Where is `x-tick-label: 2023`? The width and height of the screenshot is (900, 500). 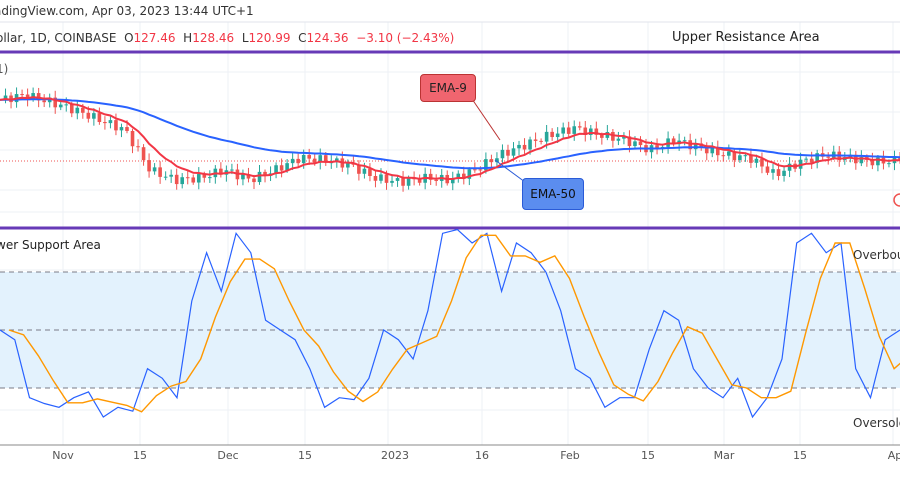
x-tick-label: 2023 is located at coordinates (395, 455).